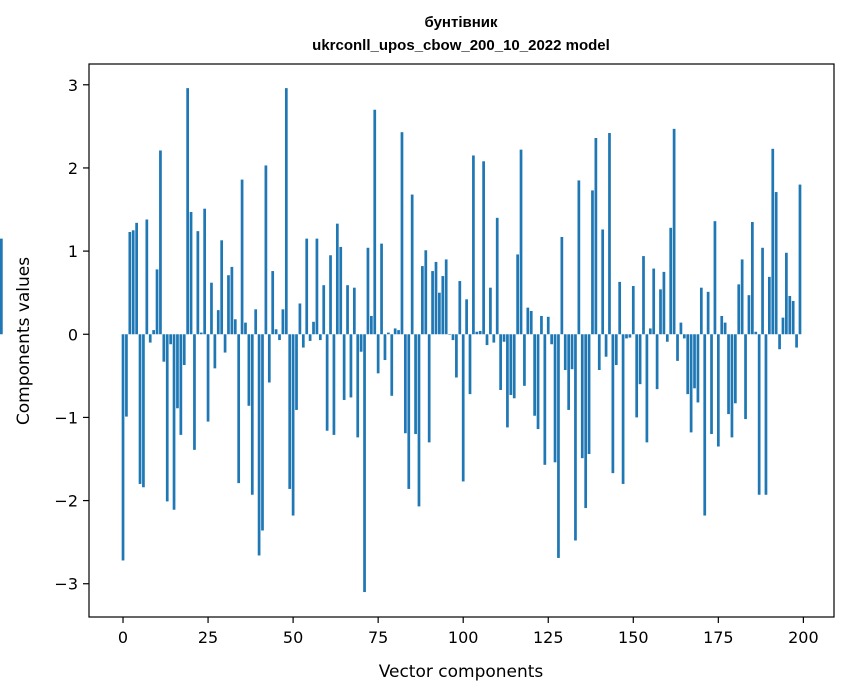 The height and width of the screenshot is (696, 847). Describe the element at coordinates (73, 251) in the screenshot. I see `y-tick-label: 1` at that location.